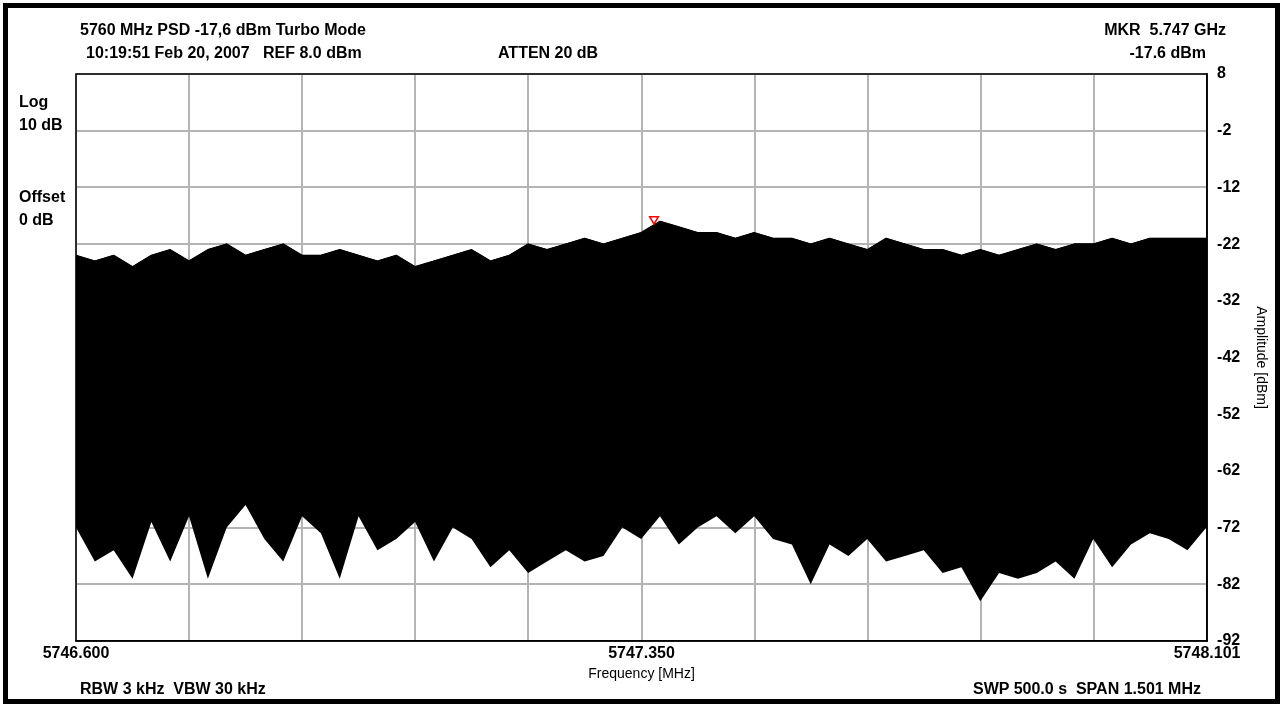  What do you see at coordinates (42, 197) in the screenshot?
I see `text: Offset` at bounding box center [42, 197].